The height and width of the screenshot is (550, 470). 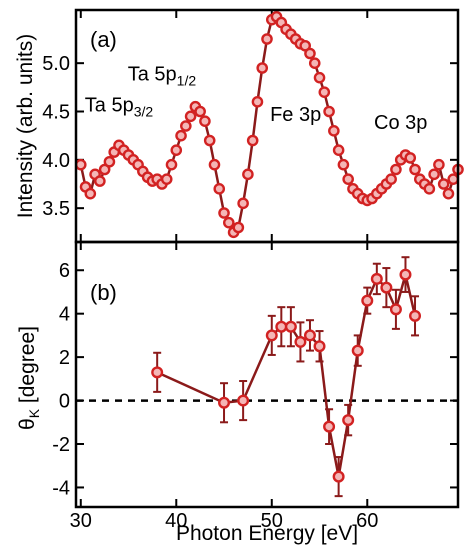 What do you see at coordinates (64, 315) in the screenshot?
I see `panel-b-ytick-label: 4` at bounding box center [64, 315].